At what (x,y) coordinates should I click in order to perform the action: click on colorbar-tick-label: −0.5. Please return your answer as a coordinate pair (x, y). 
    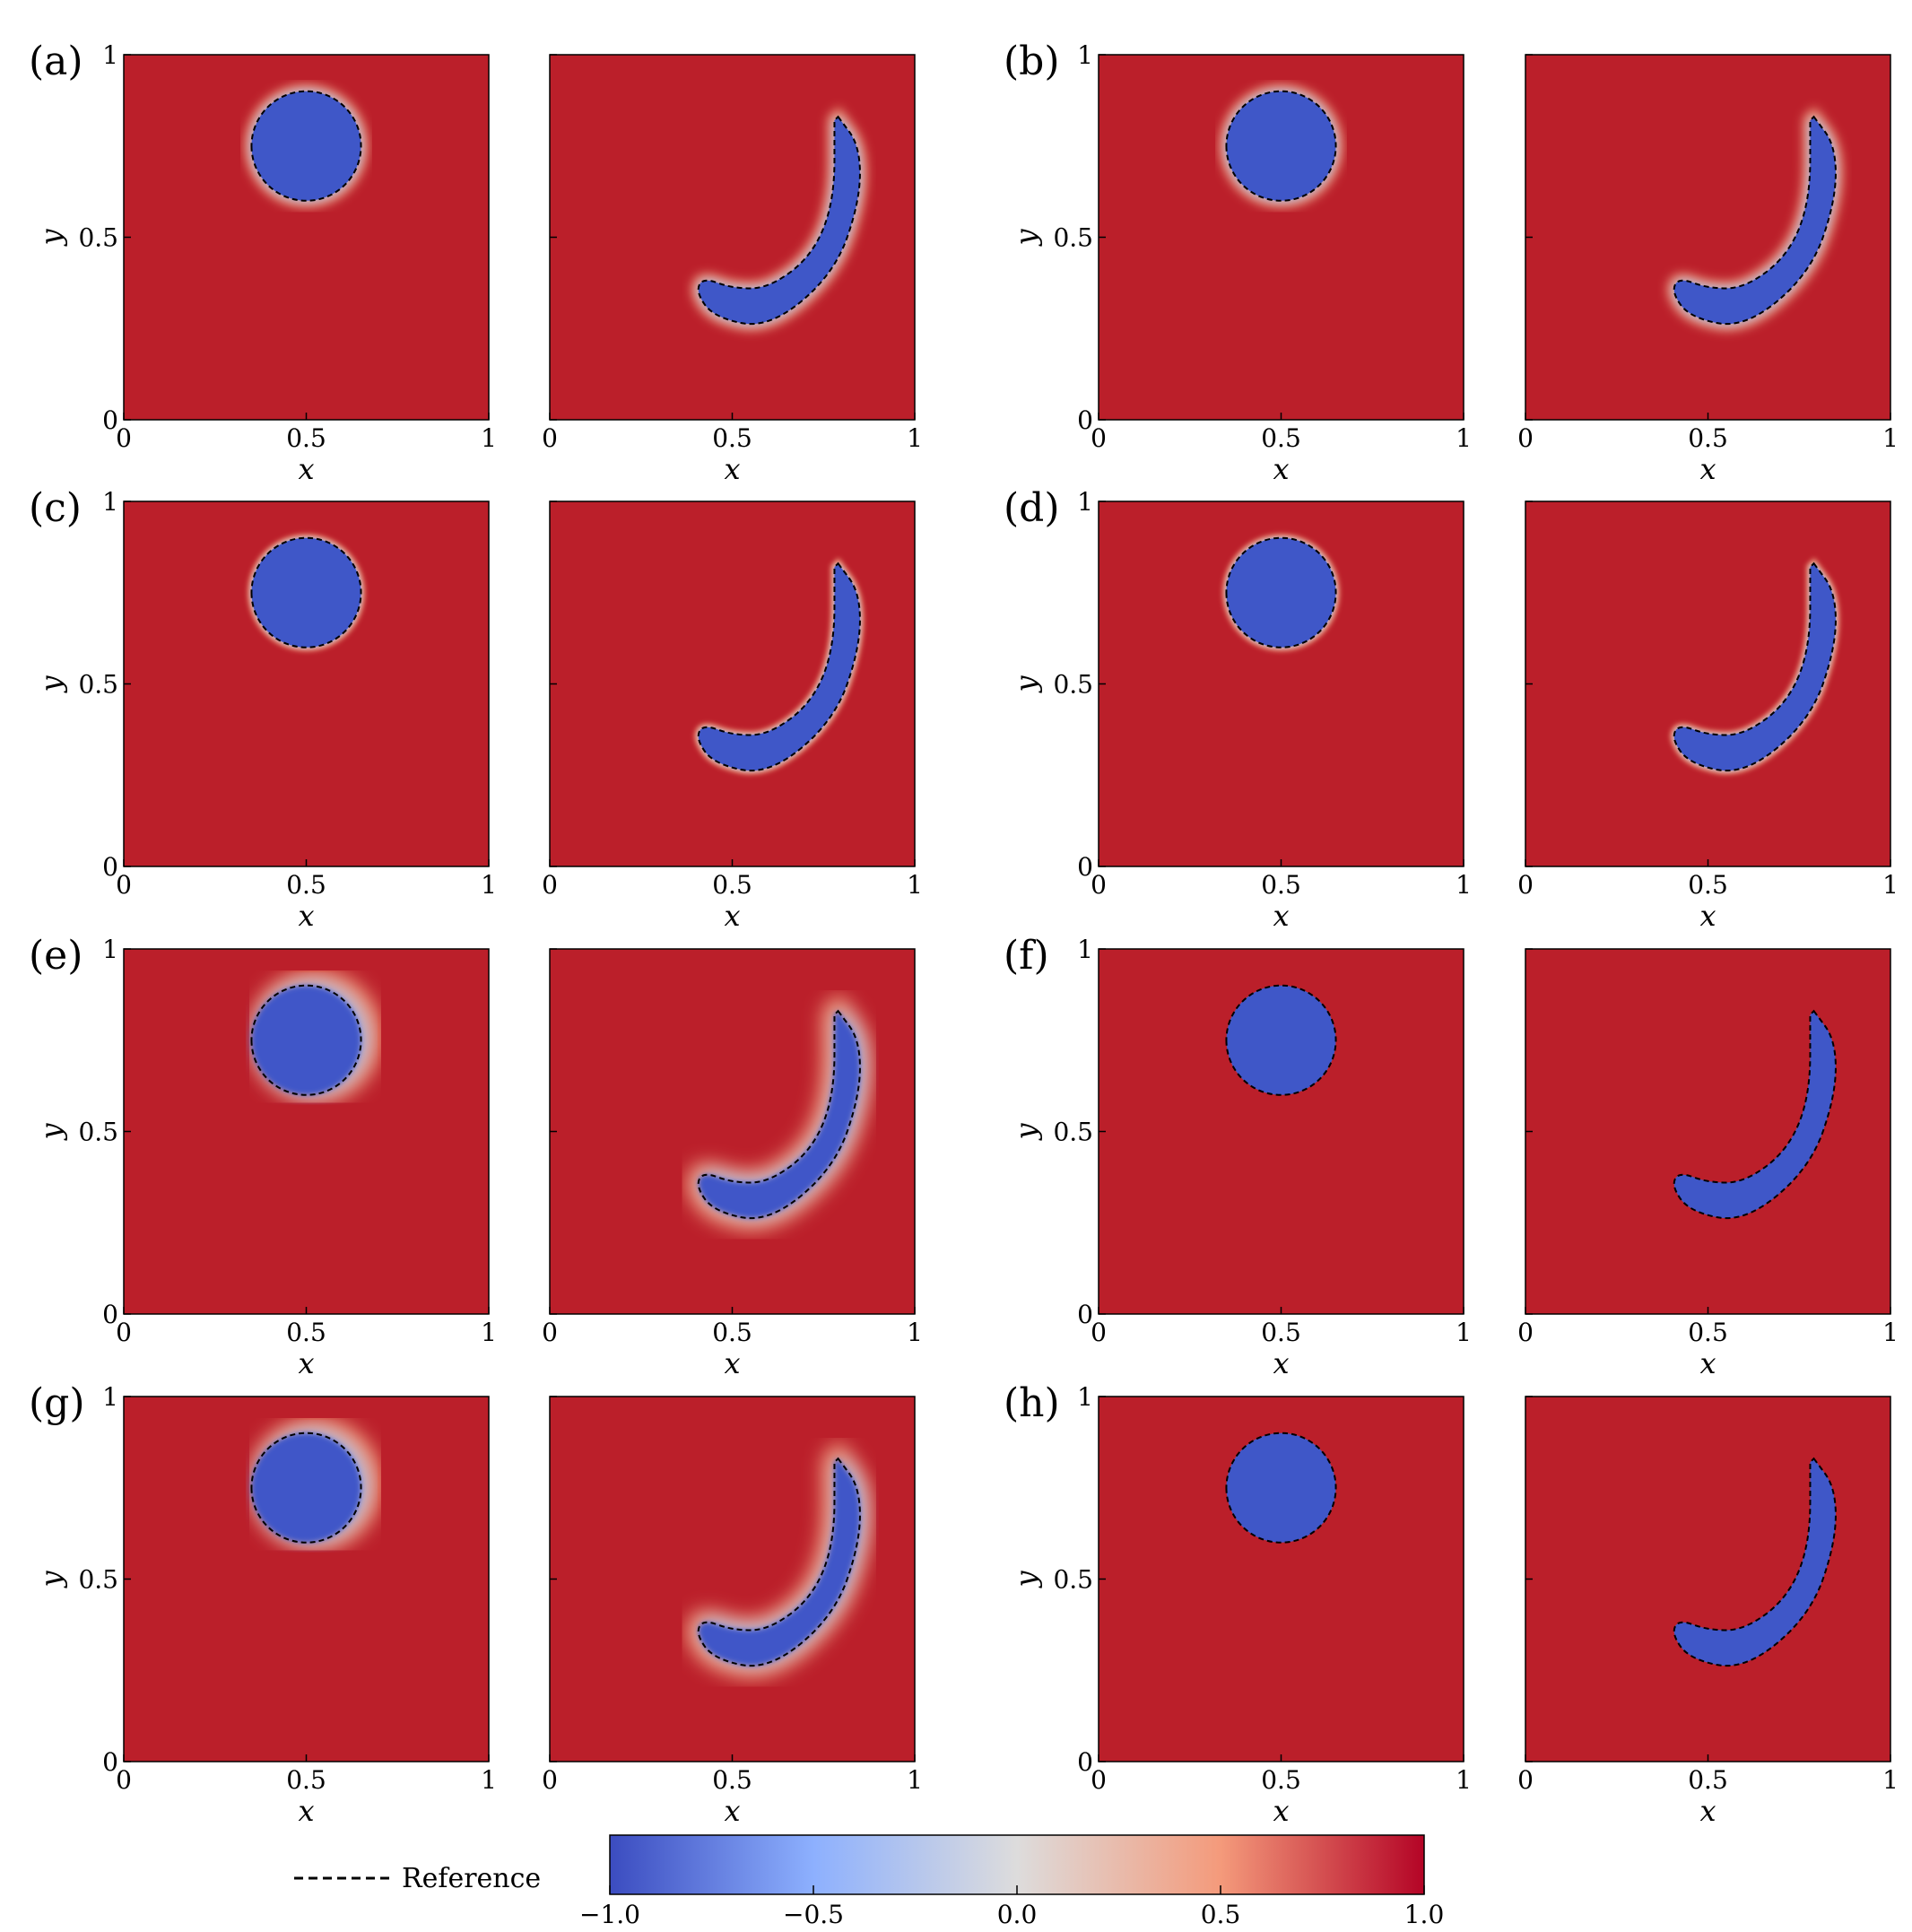
    Looking at the image, I should click on (814, 1914).